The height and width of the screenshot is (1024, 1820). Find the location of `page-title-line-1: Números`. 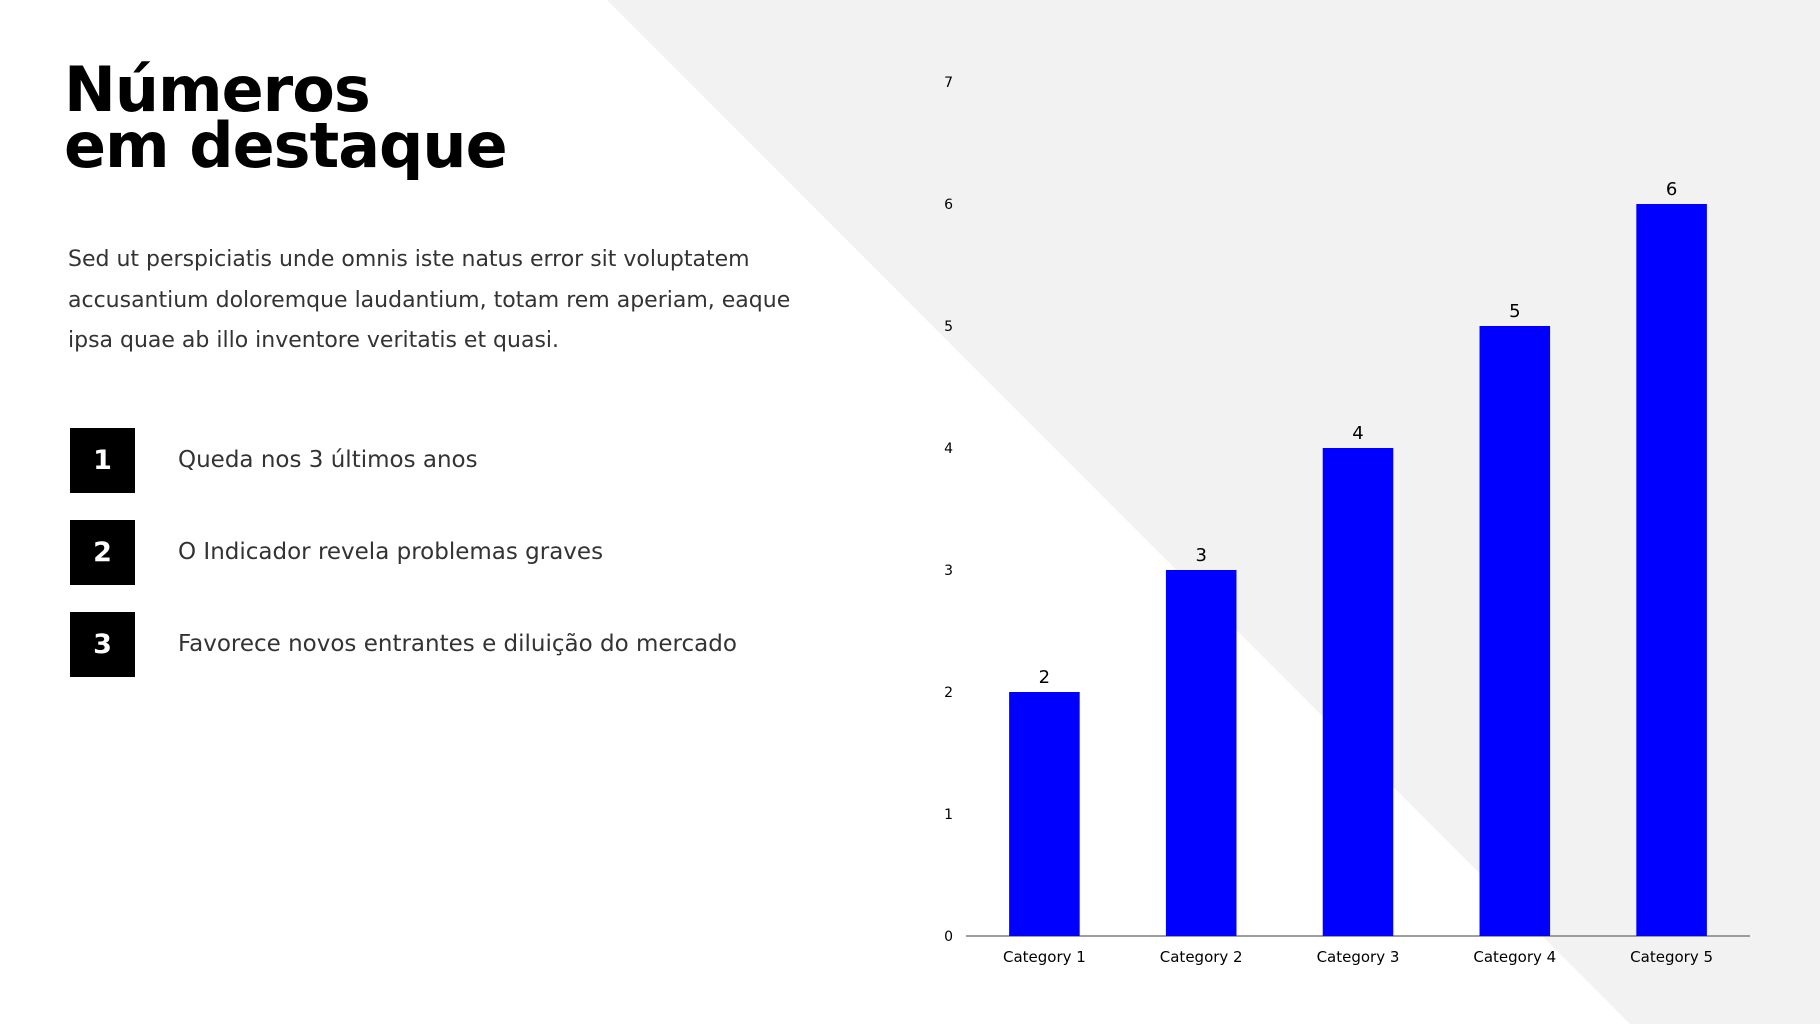

page-title-line-1: Números is located at coordinates (217, 89).